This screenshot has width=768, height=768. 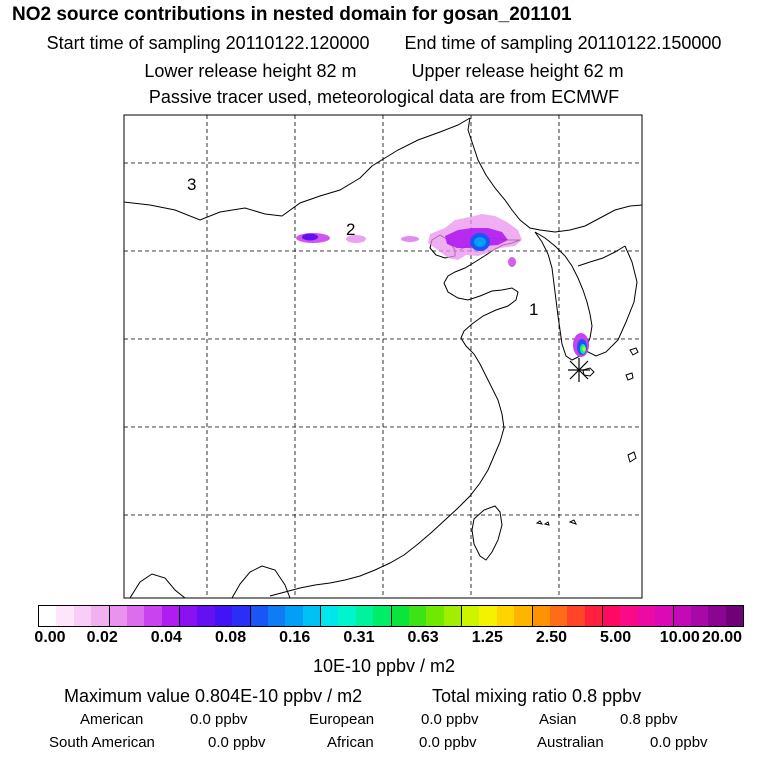 What do you see at coordinates (448, 742) in the screenshot?
I see `region-african-value: 0.0 ppbv` at bounding box center [448, 742].